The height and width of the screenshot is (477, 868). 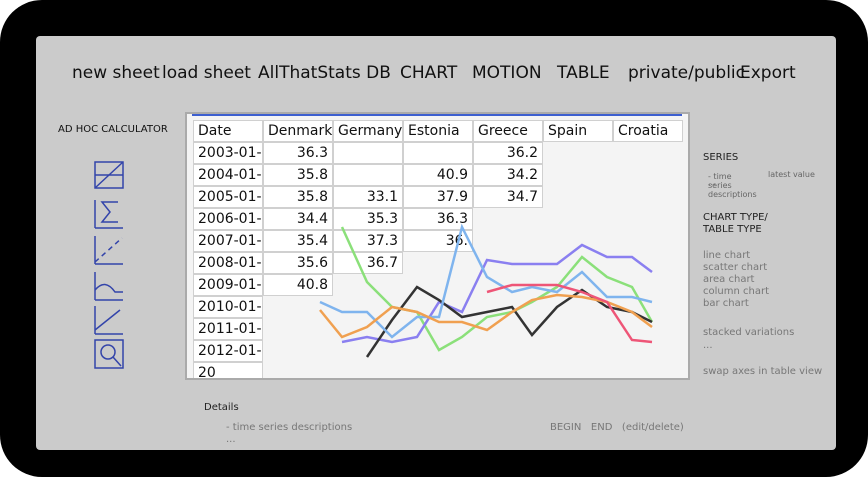 I want to click on table-header: Greece, so click(x=508, y=131).